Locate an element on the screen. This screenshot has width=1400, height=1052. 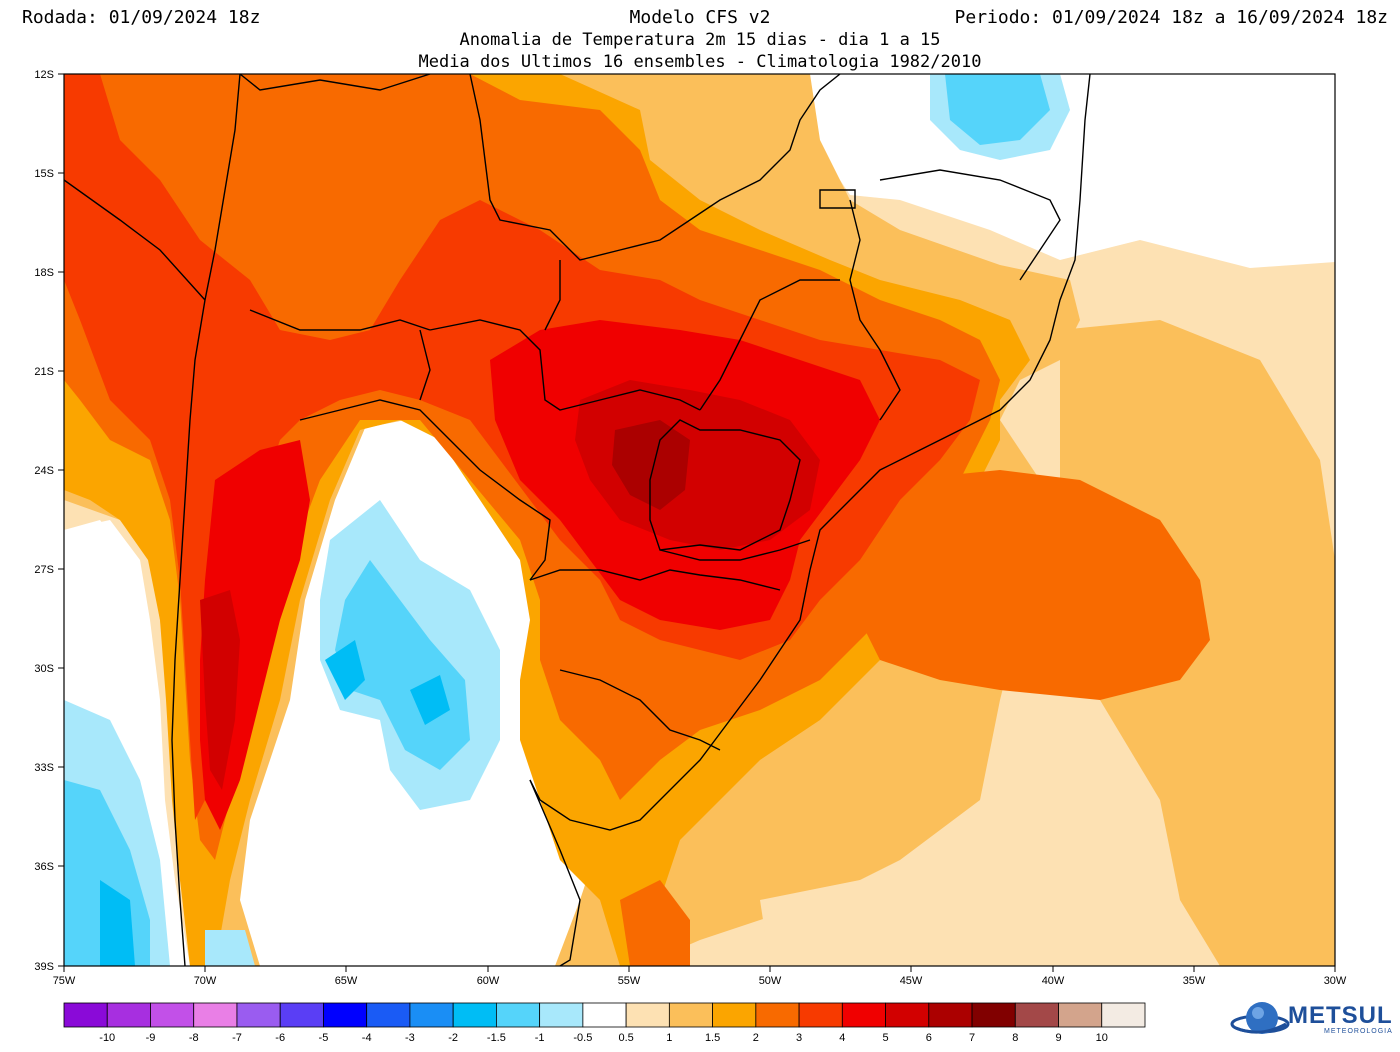
lon-tick-label: 55W is located at coordinates (629, 981).